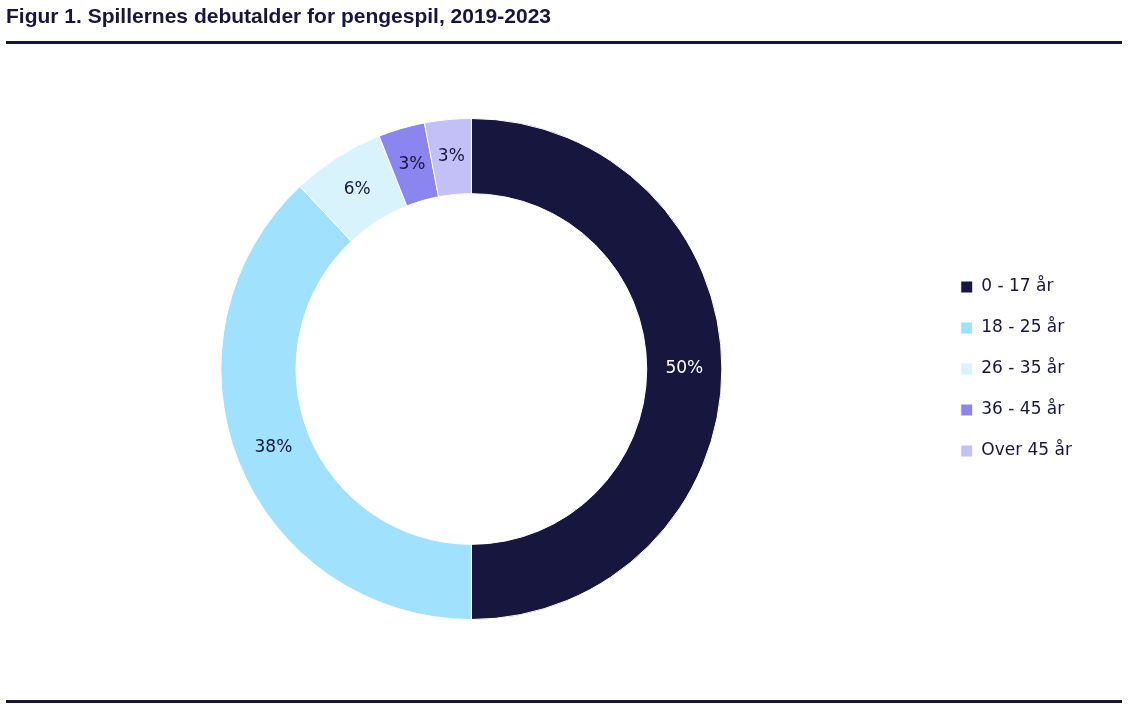 The height and width of the screenshot is (715, 1128). Describe the element at coordinates (1023, 326) in the screenshot. I see `legend-label: 18 - 25 år` at that location.